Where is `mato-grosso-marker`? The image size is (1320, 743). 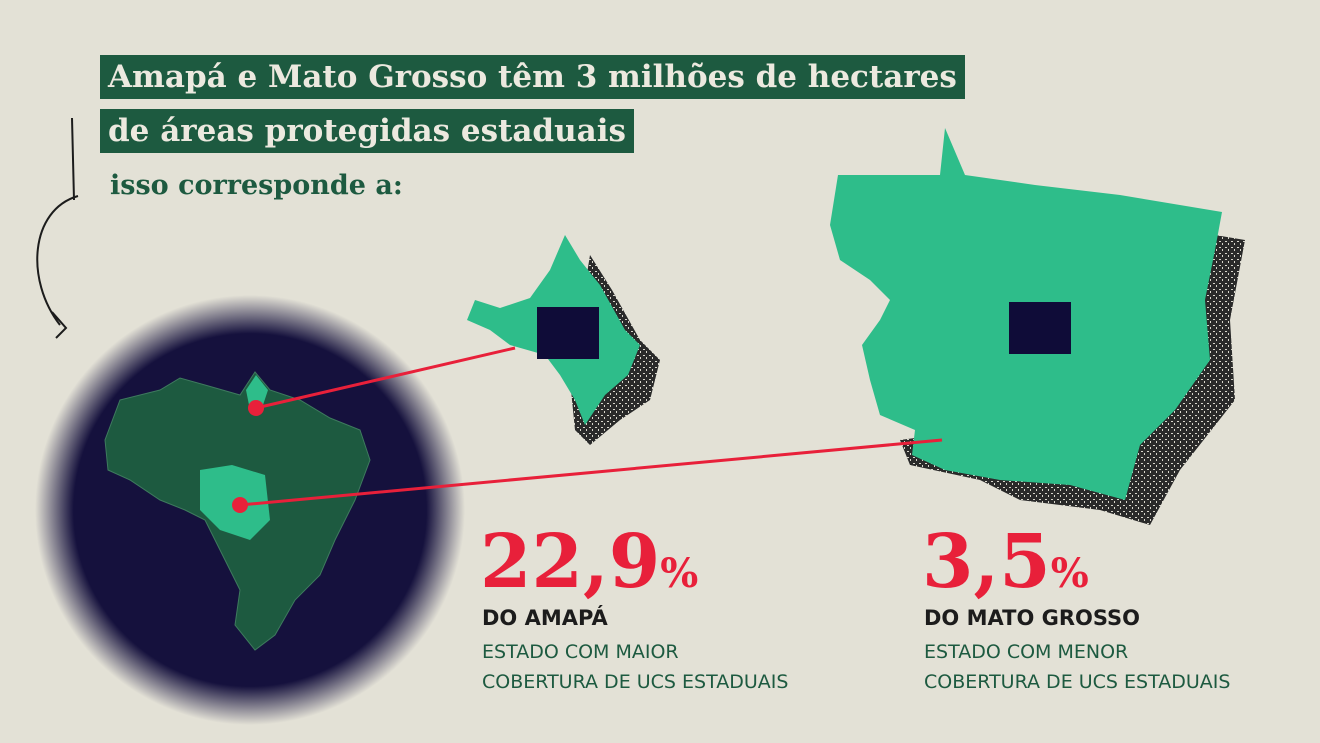 mato-grosso-marker is located at coordinates (240, 505).